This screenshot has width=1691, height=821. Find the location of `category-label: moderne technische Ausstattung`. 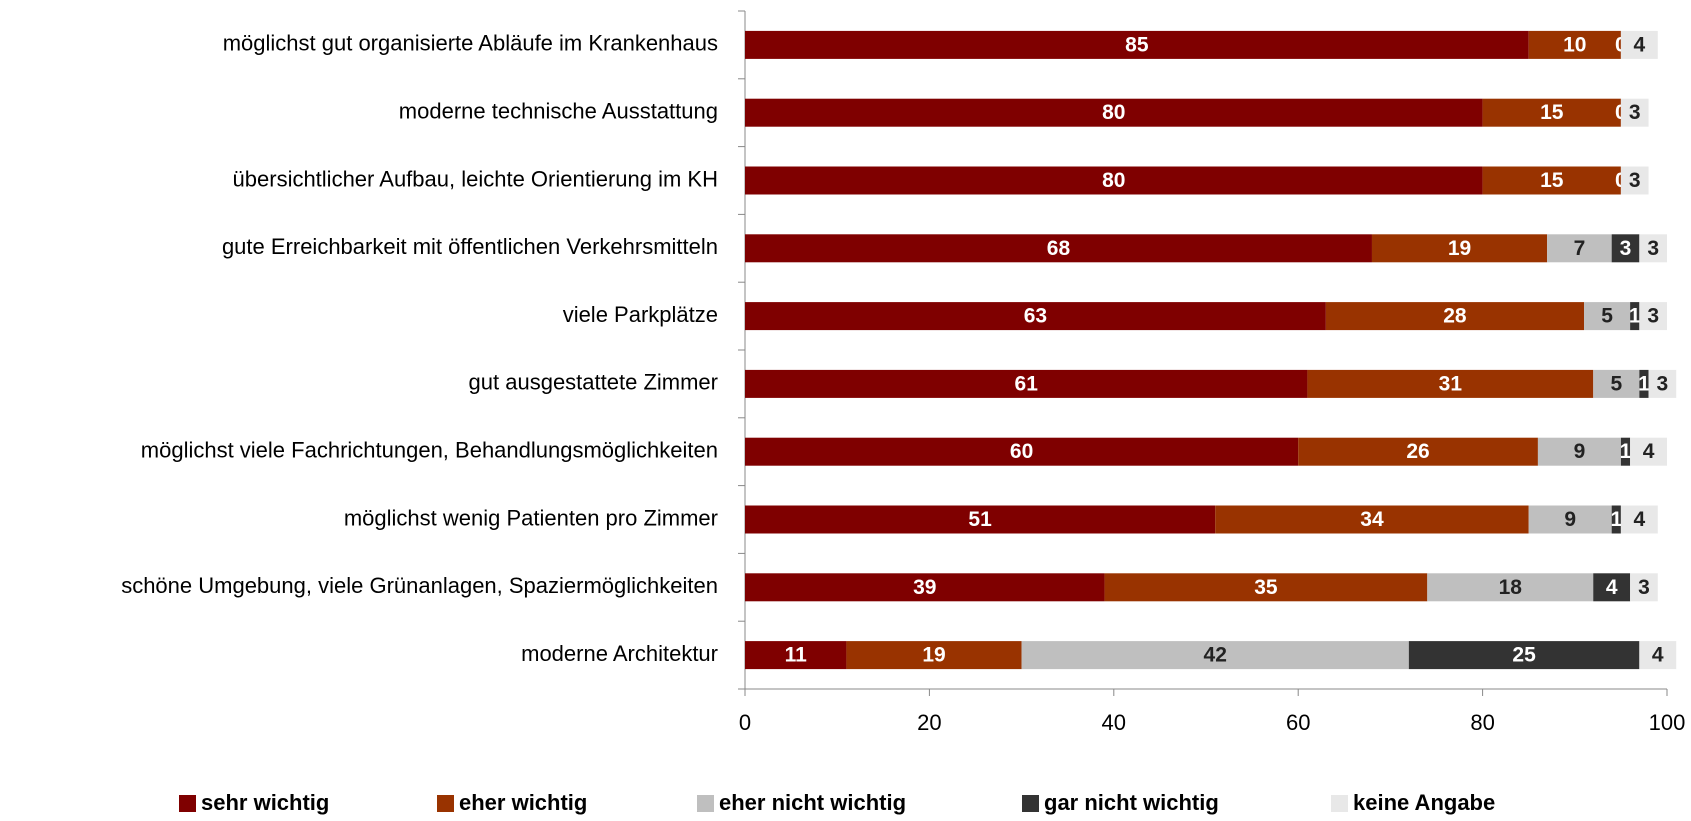

category-label: moderne technische Ausstattung is located at coordinates (558, 111).